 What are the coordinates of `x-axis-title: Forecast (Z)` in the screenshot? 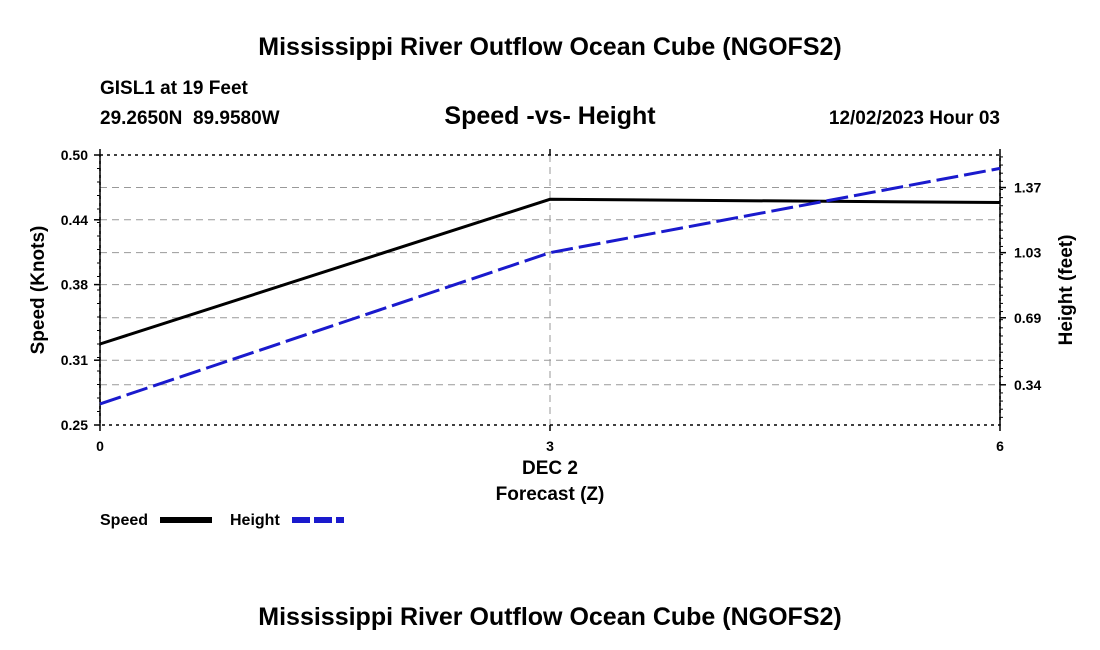 It's located at (550, 494).